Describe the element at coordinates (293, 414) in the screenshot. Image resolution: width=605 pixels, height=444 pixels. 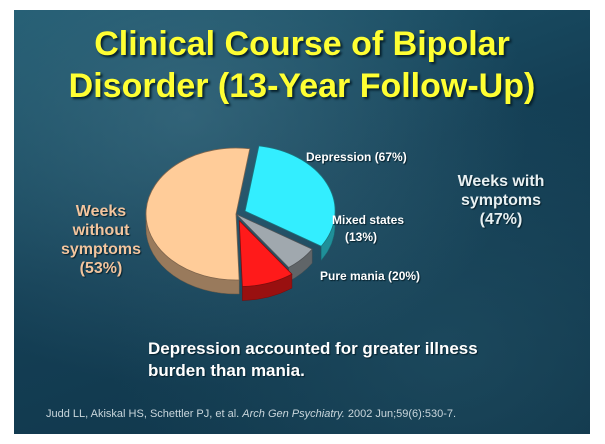
I see `citation-journal: Arch Gen Psychiatry.` at that location.